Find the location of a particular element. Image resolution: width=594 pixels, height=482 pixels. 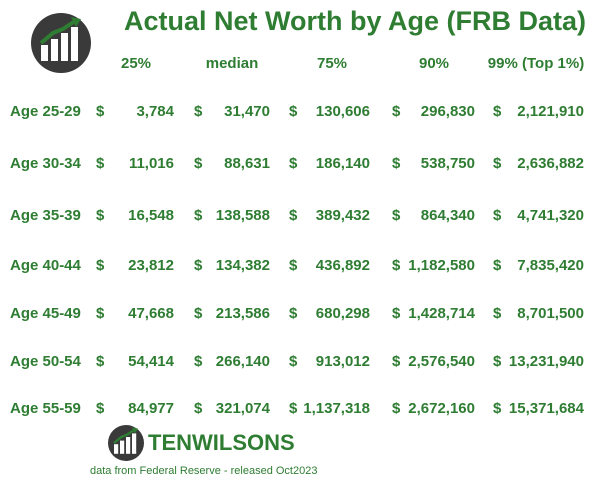

table-cell-value: 2,672,160 is located at coordinates (441, 408).